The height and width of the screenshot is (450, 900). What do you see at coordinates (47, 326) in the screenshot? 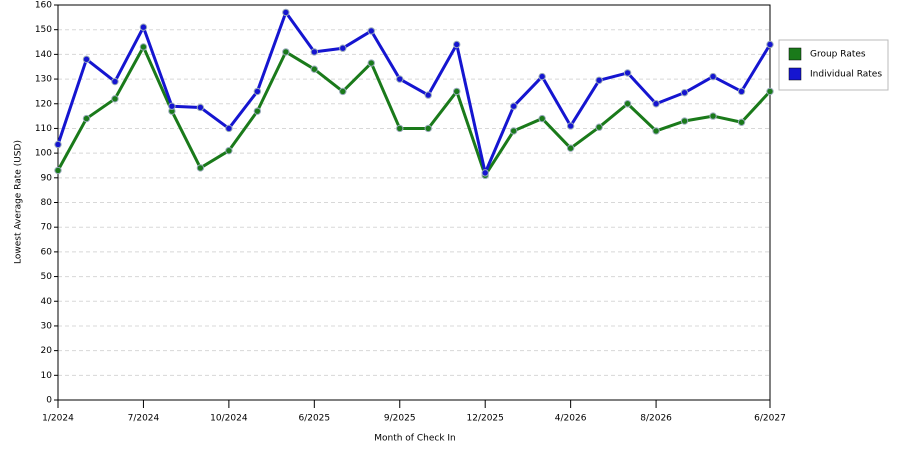
I see `y-tick-label: 30` at bounding box center [47, 326].